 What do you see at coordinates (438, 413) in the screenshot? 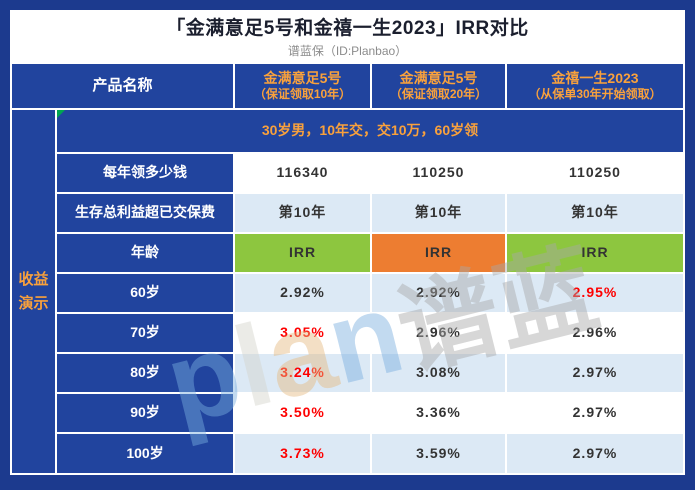
I see `table-cell: 3.36%` at bounding box center [438, 413].